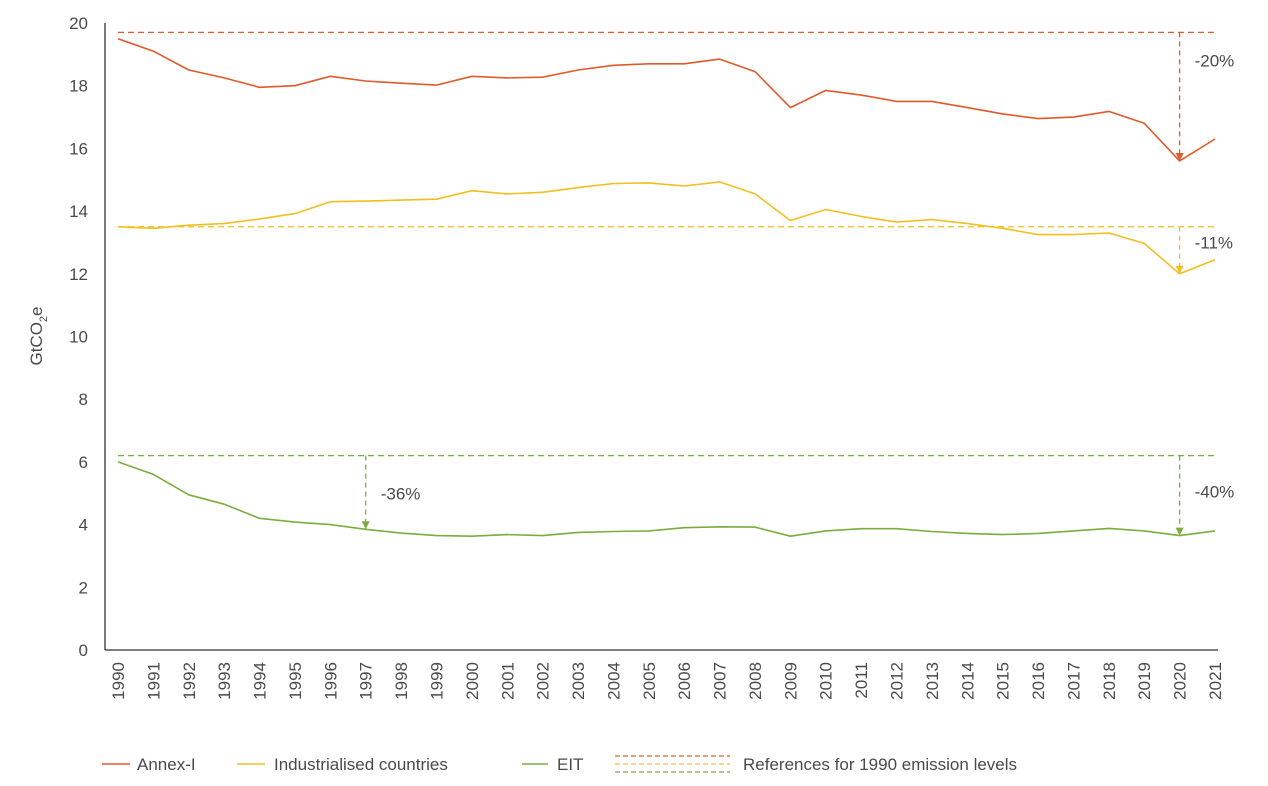 The image size is (1268, 786). Describe the element at coordinates (366, 681) in the screenshot. I see `x-tick-label: 1997` at that location.